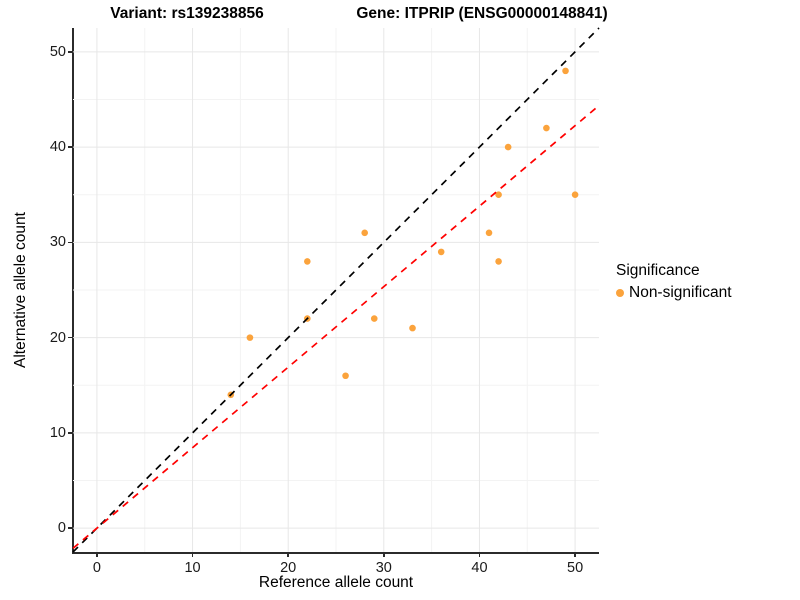  Describe the element at coordinates (479, 568) in the screenshot. I see `x-tick-label: 40` at that location.